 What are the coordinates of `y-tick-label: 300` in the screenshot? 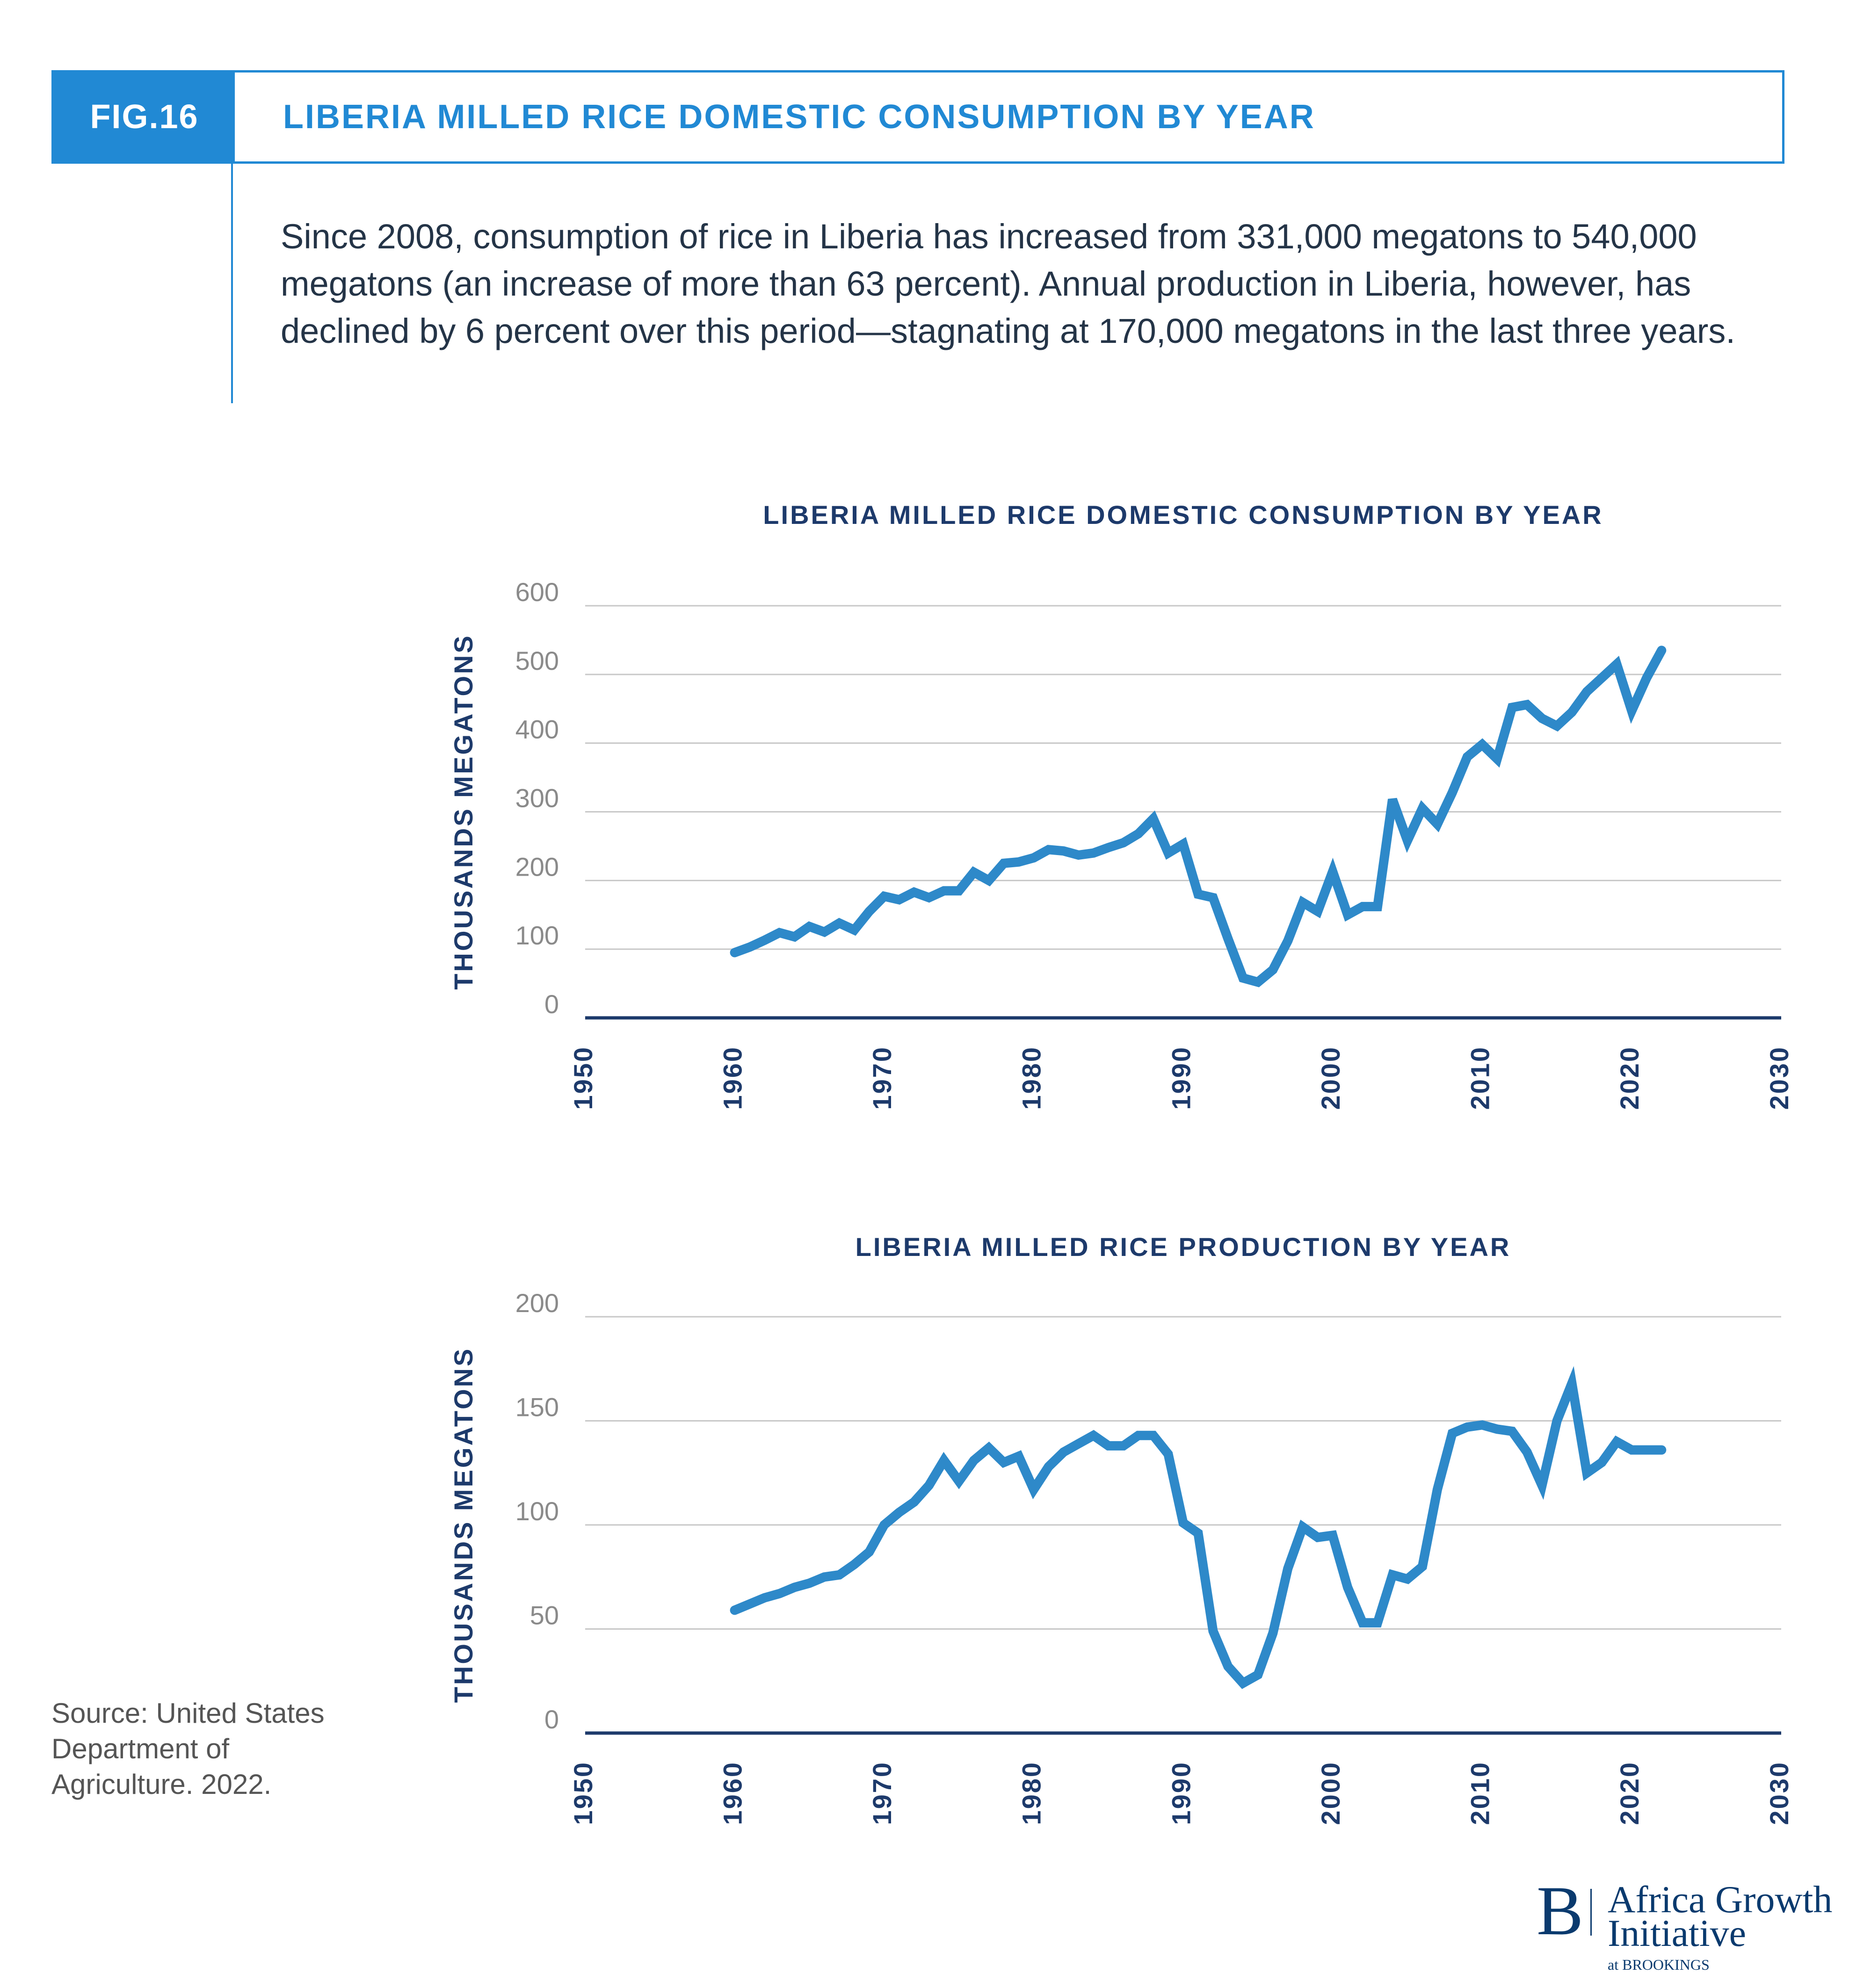 It's located at (537, 798).